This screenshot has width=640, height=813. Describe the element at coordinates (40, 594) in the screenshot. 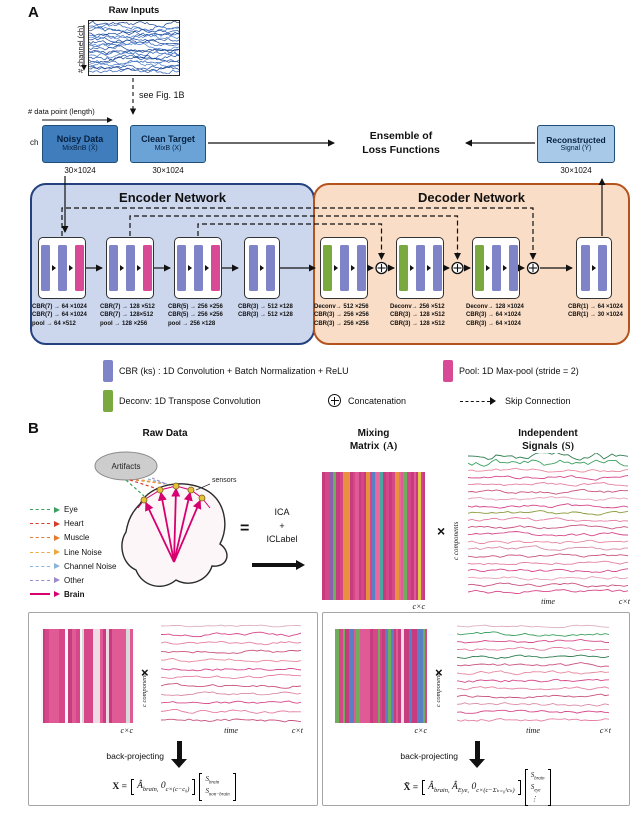

I see `brain-line-icon` at that location.